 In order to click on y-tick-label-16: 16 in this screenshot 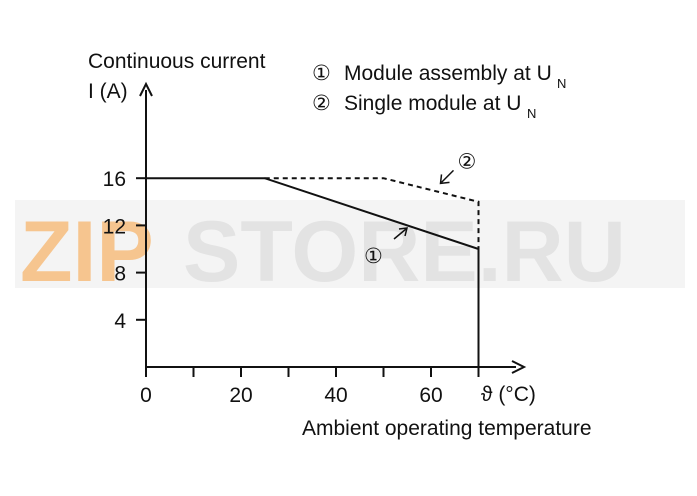, I will do `click(114, 179)`.